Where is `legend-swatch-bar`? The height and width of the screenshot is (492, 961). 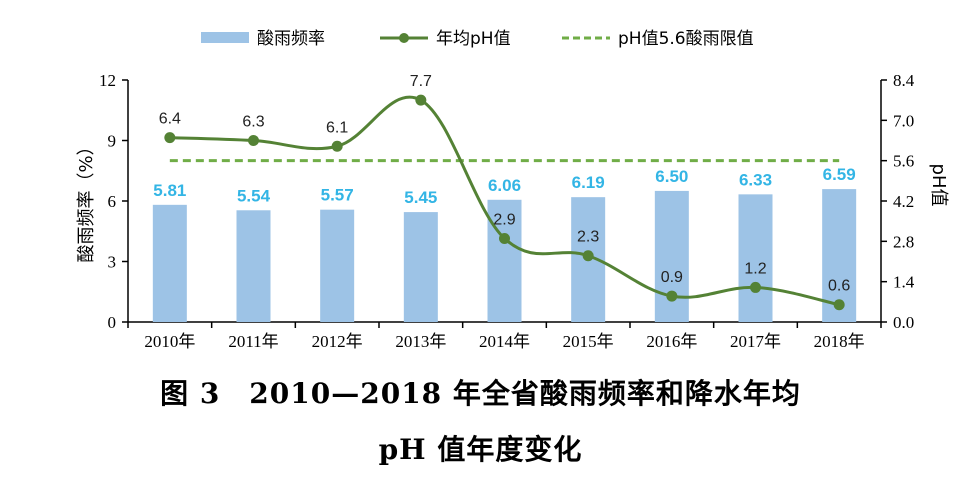
legend-swatch-bar is located at coordinates (225, 37).